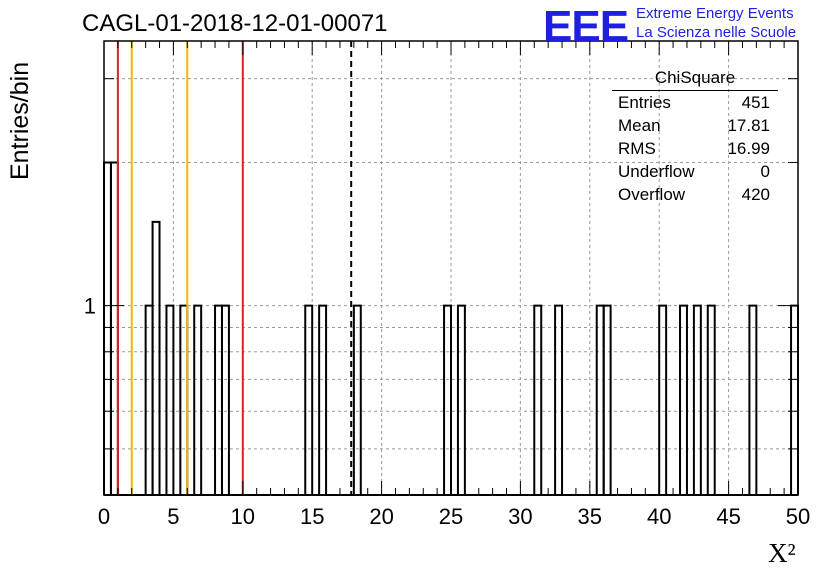  What do you see at coordinates (639, 125) in the screenshot?
I see `stats-label: Mean` at bounding box center [639, 125].